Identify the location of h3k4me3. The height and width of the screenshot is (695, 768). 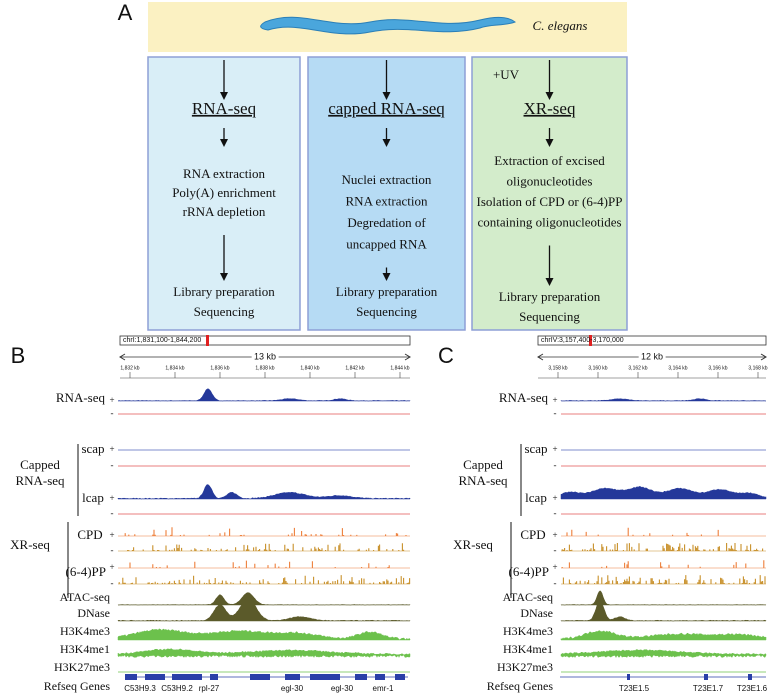
(264, 634).